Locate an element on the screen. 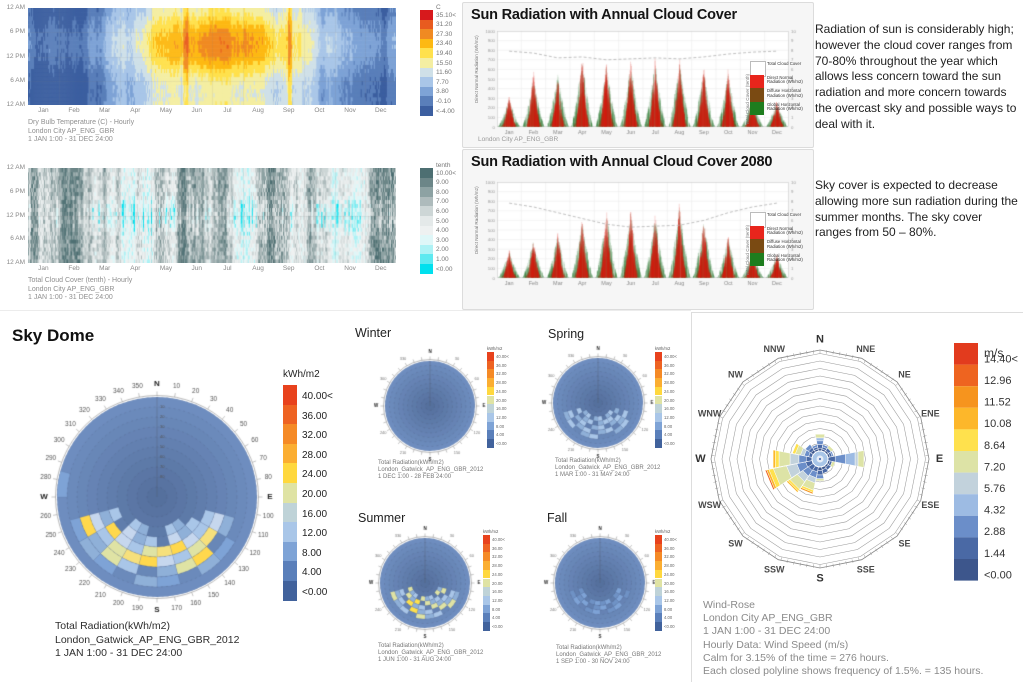 This screenshot has height=682, width=1023. legend-tick-label: 28.00 is located at coordinates (501, 383).